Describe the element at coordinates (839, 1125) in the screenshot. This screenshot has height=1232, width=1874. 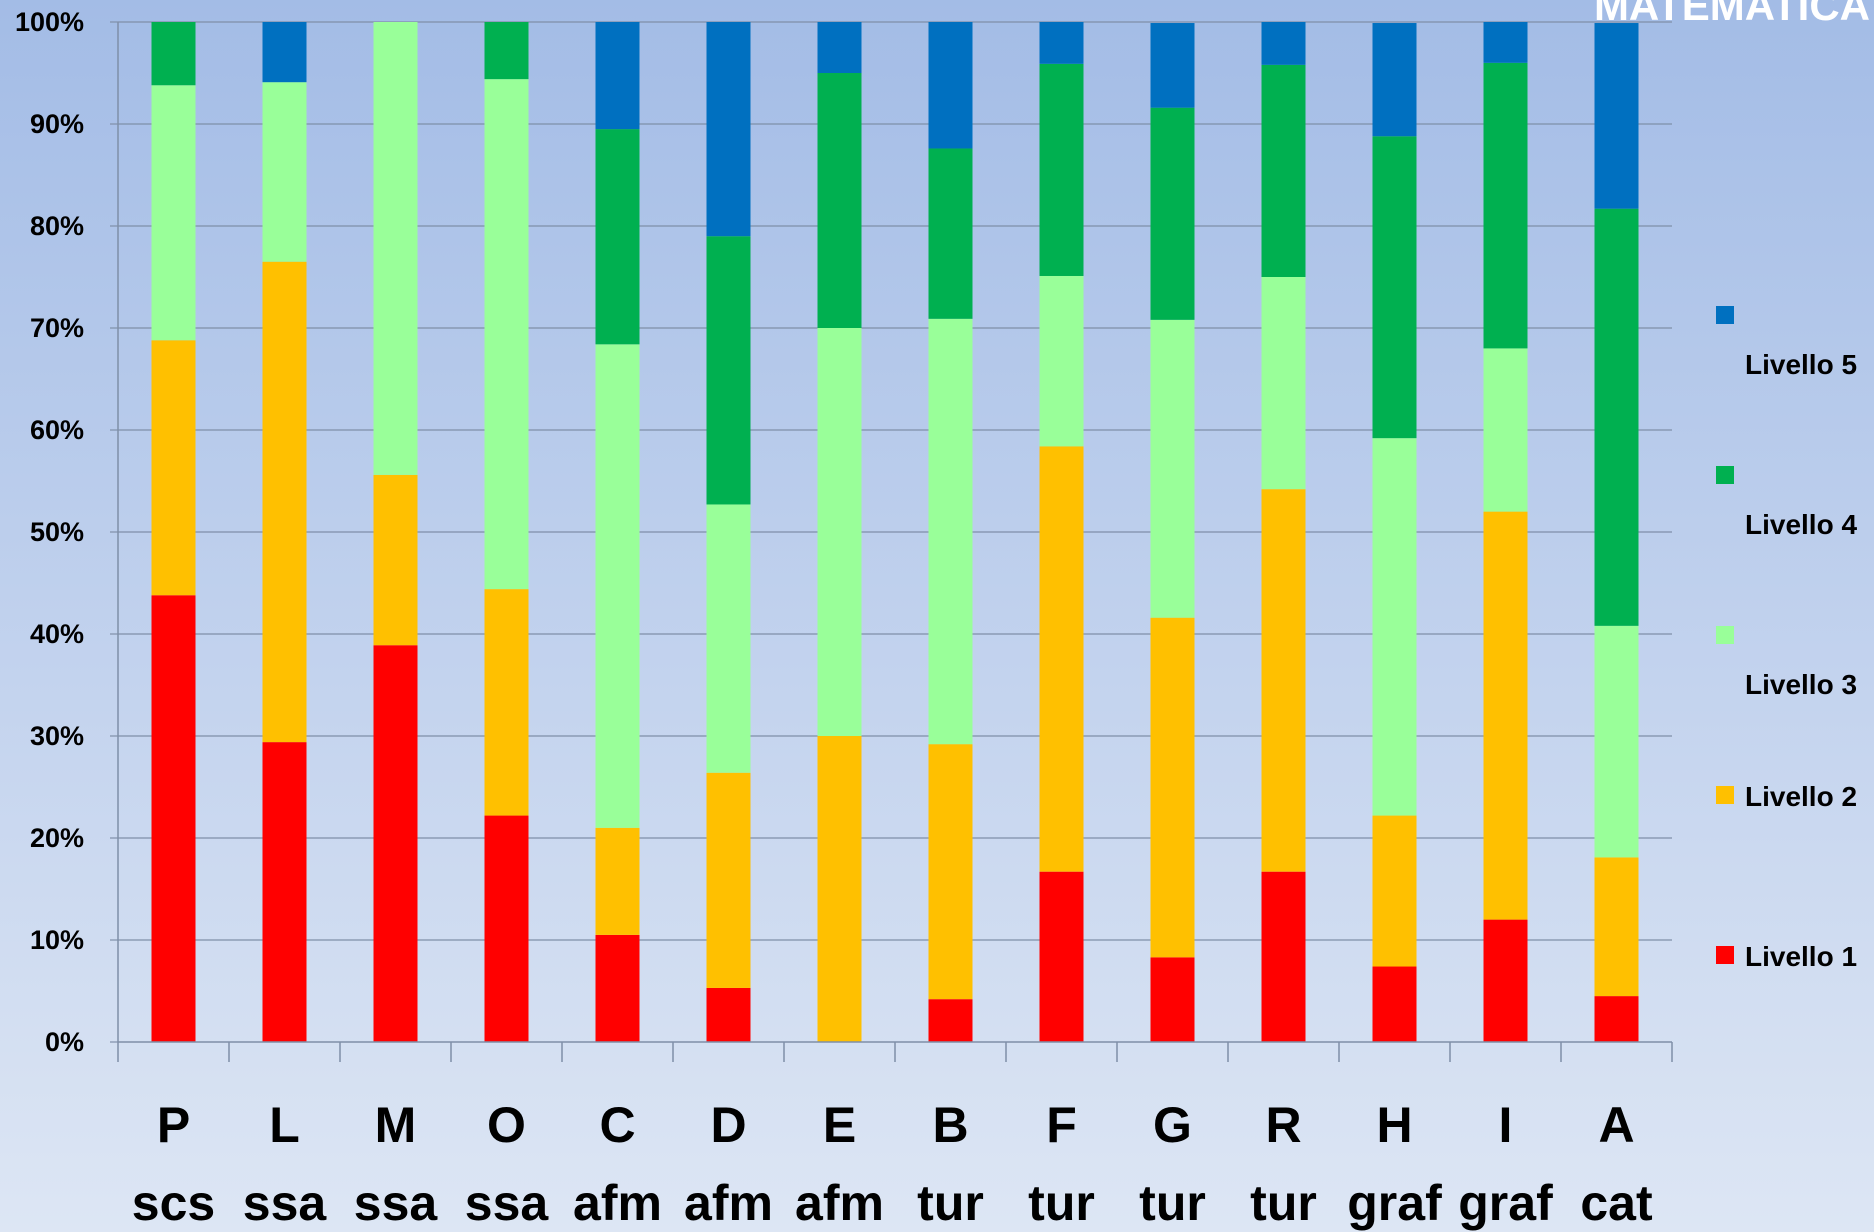
I see `x-category-label: E` at that location.